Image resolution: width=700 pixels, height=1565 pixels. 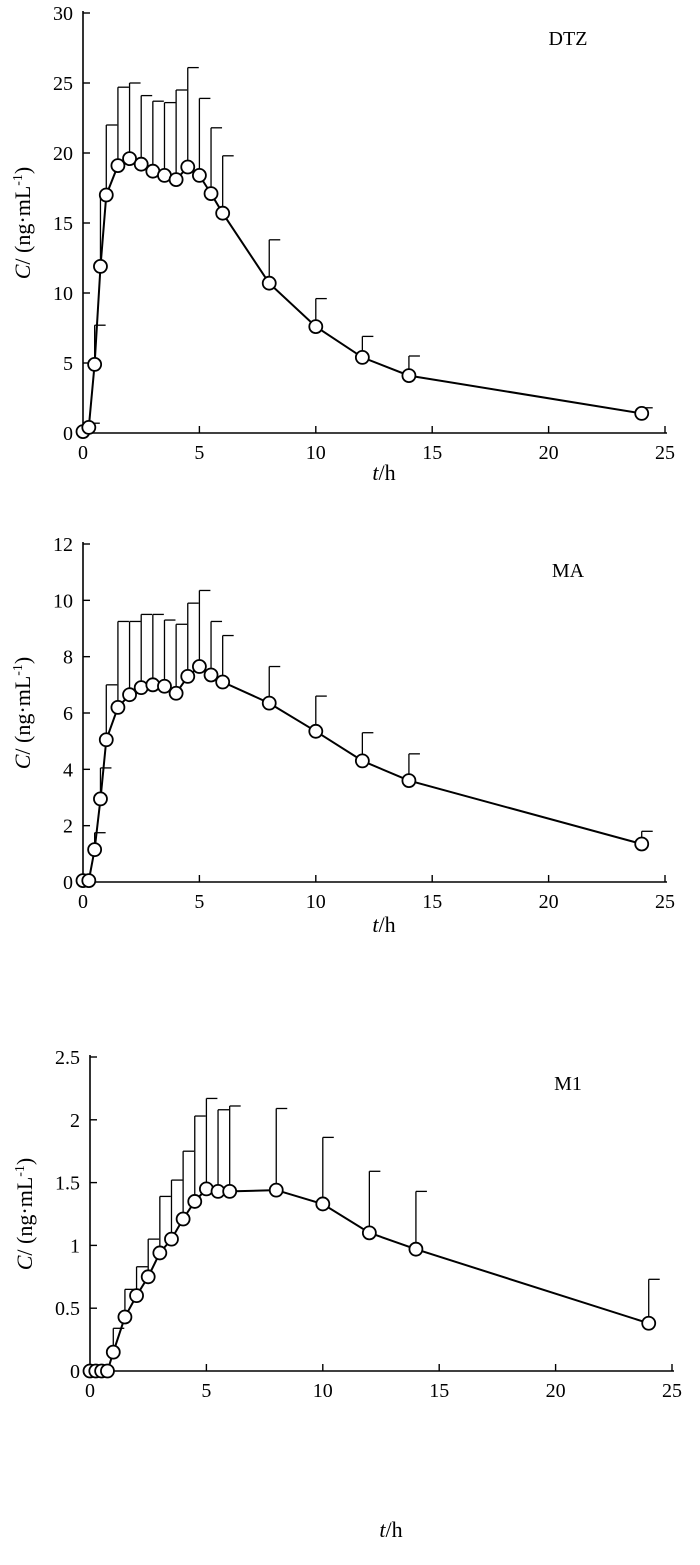 What do you see at coordinates (568, 571) in the screenshot?
I see `panel-label: MA` at bounding box center [568, 571].